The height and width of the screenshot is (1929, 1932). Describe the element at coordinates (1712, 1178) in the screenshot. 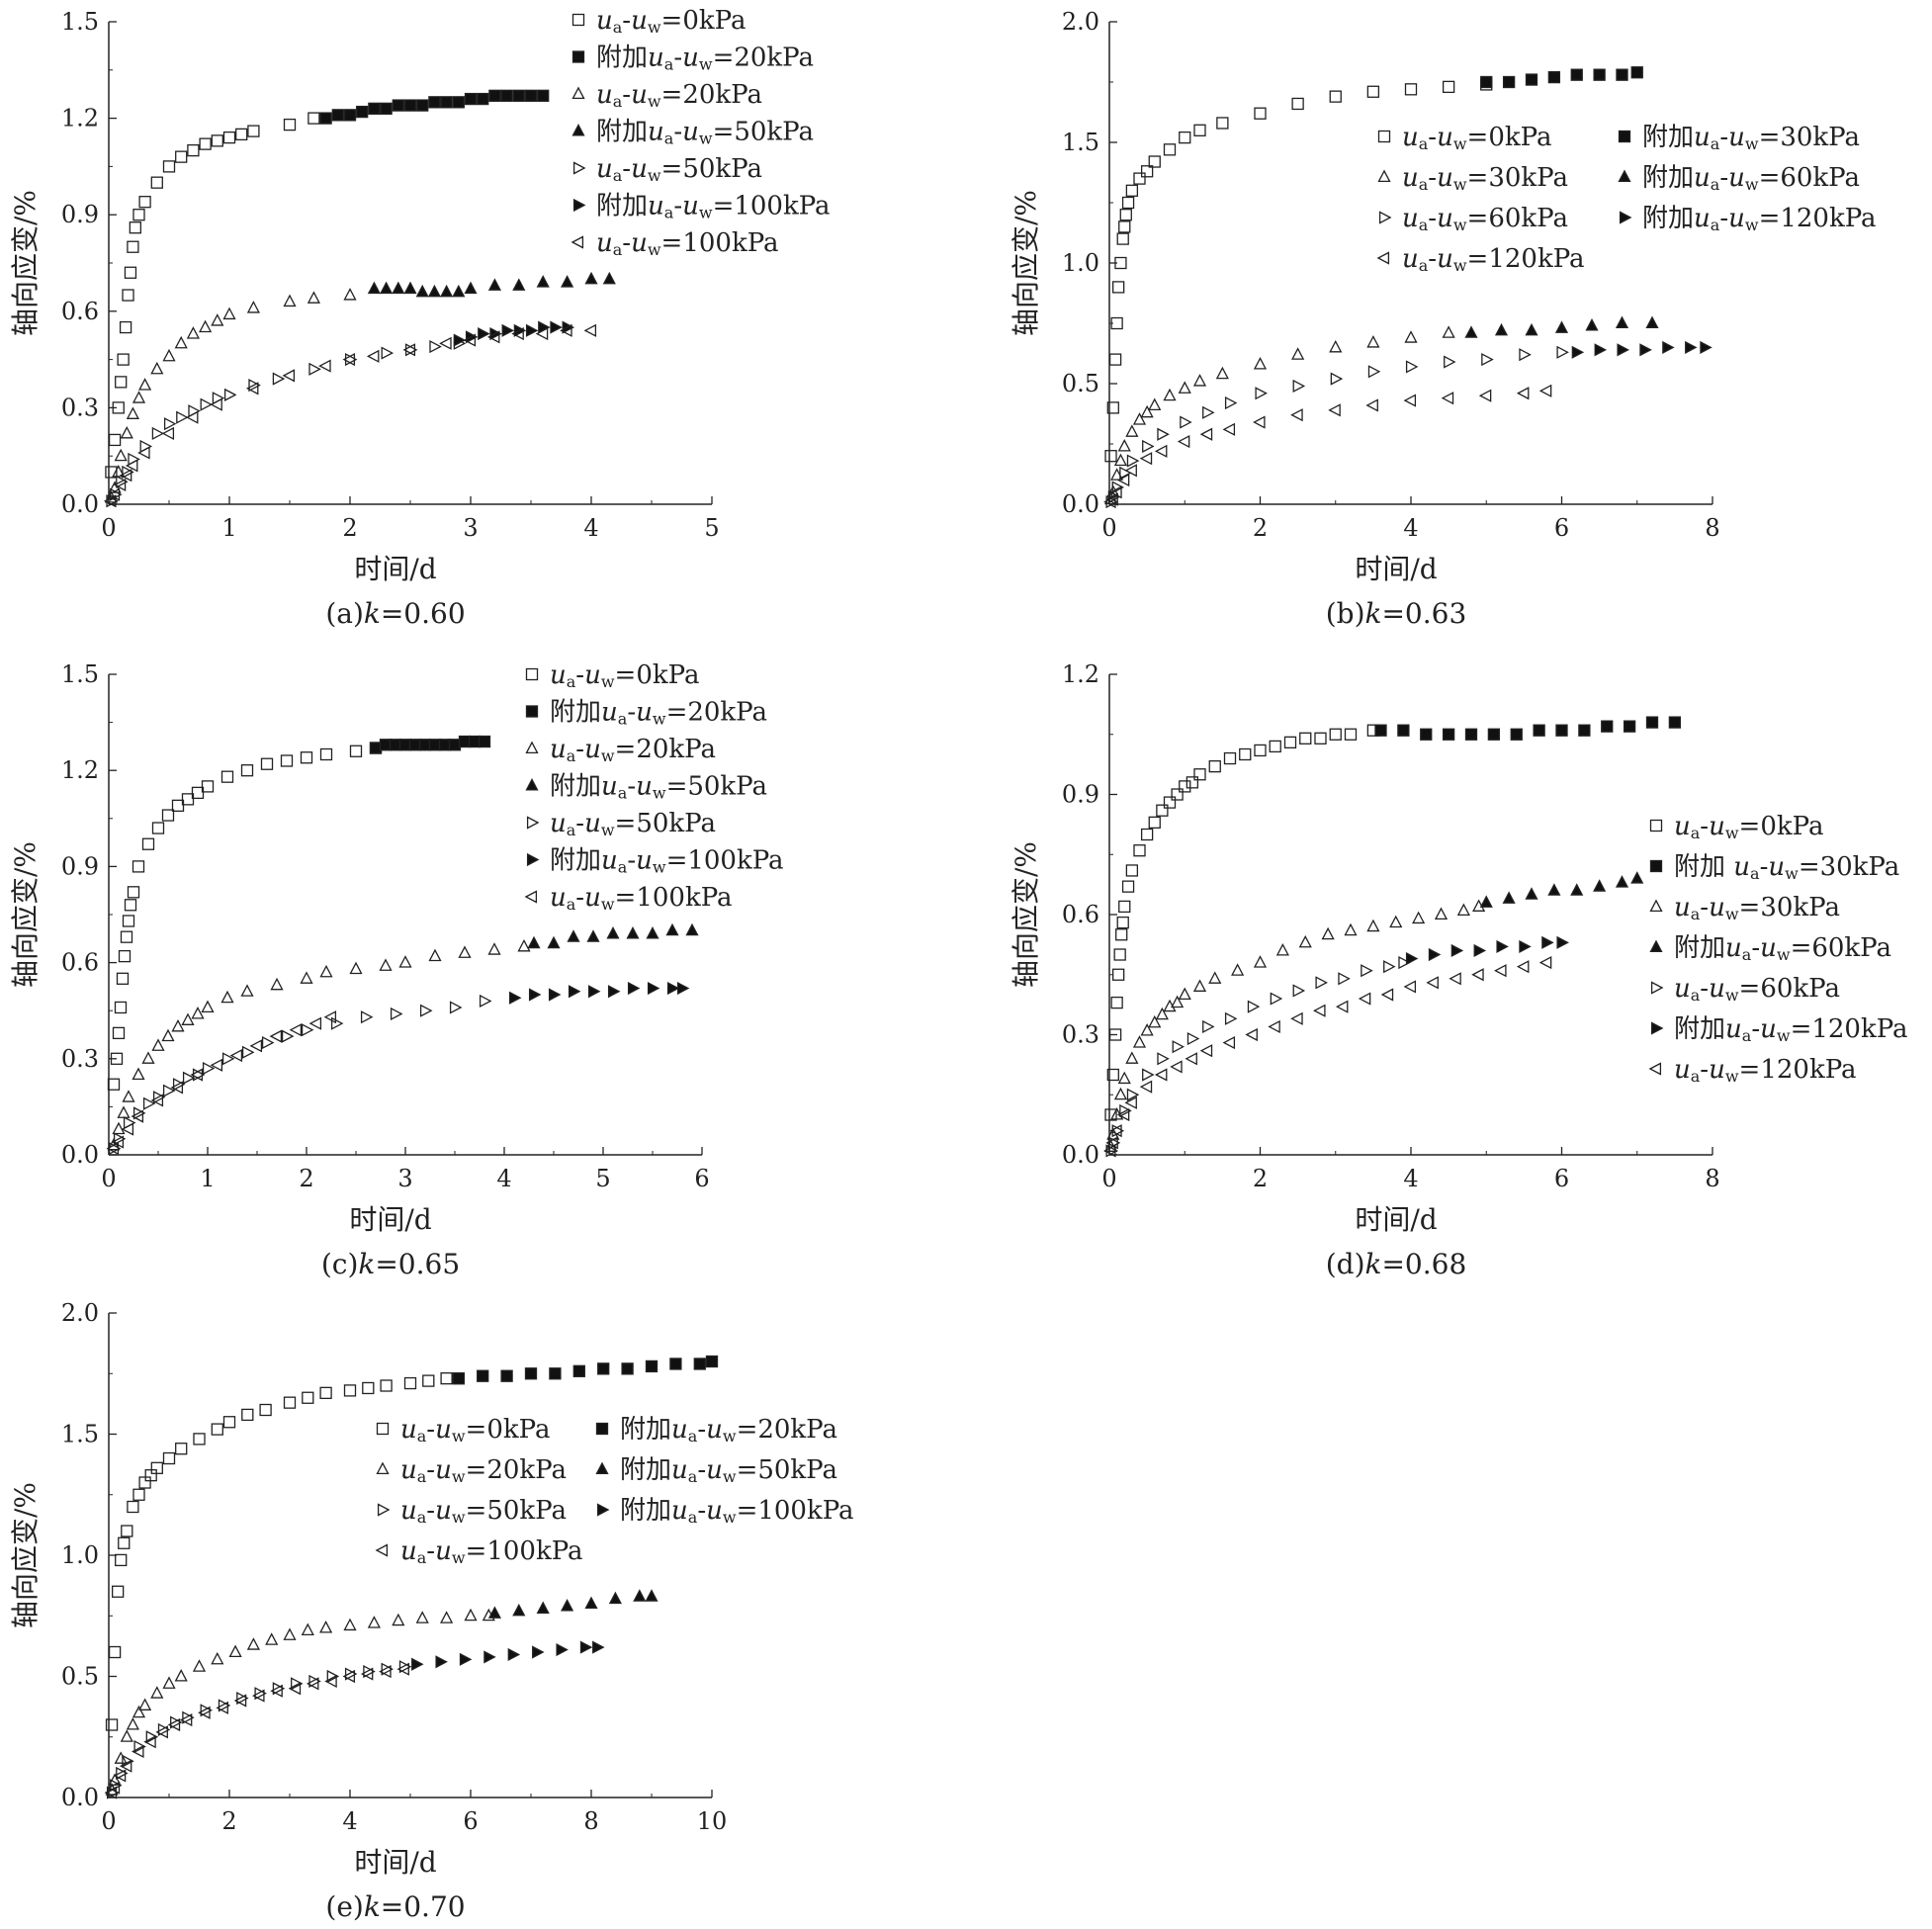

I see `x-tick-label: 8` at that location.